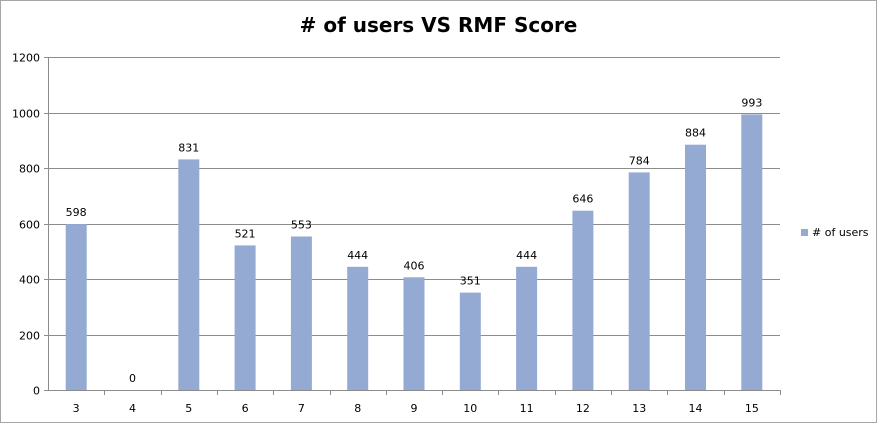 The height and width of the screenshot is (423, 877). I want to click on x-tick-label: 9, so click(414, 408).